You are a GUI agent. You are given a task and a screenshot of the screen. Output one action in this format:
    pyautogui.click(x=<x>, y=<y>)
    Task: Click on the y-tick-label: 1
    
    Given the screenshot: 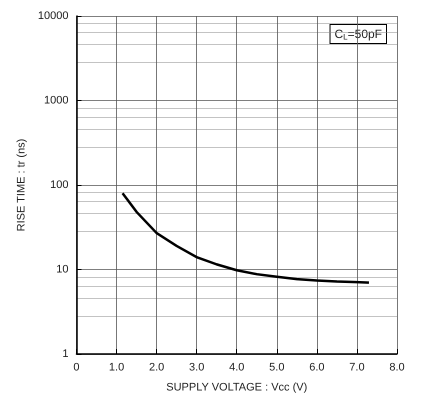 What is the action you would take?
    pyautogui.click(x=65, y=354)
    